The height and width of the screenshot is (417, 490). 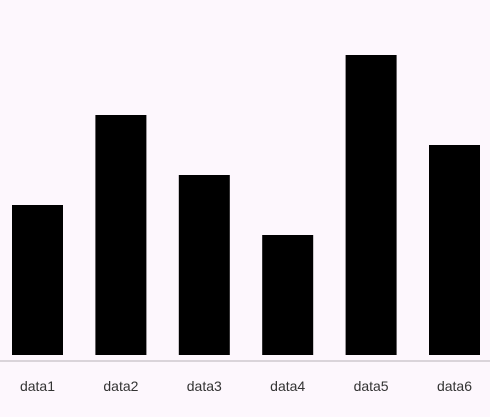 I want to click on x-tick-label-data1: data1, so click(x=37, y=386).